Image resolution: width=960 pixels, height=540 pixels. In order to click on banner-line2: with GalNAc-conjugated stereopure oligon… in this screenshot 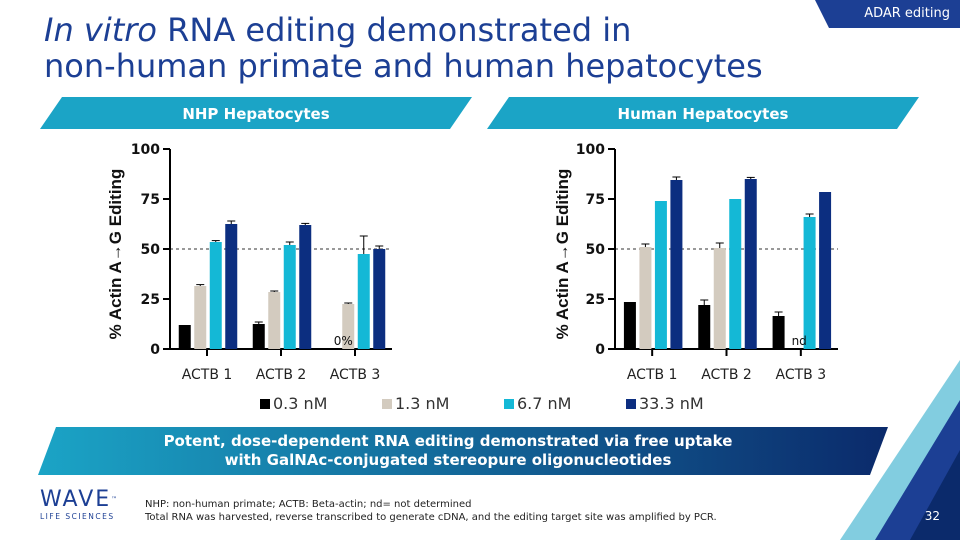, I will do `click(448, 460)`.